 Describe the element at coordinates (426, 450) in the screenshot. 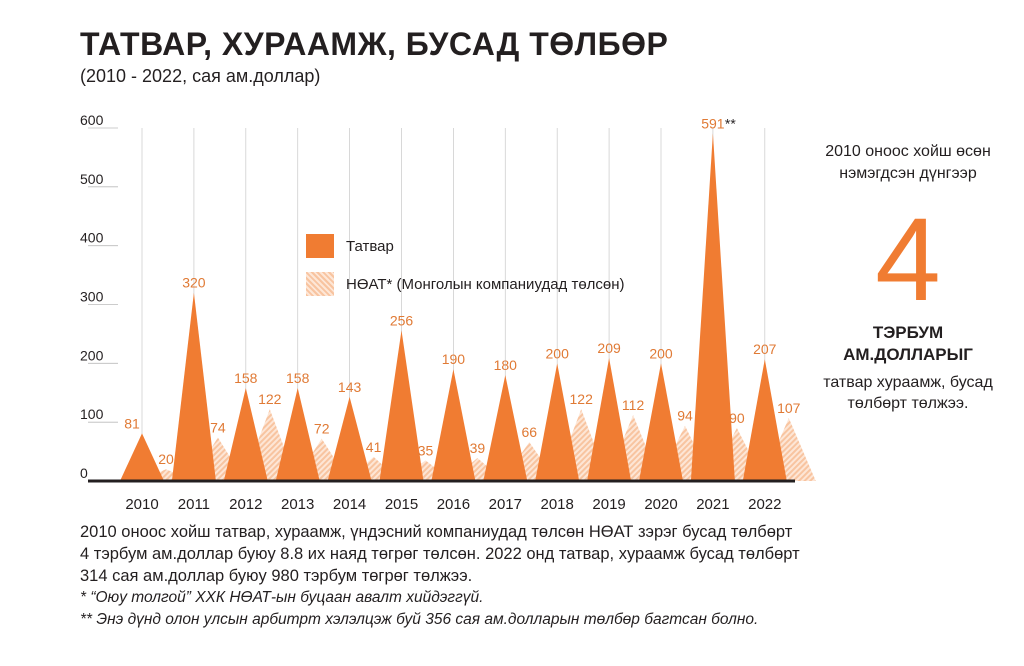

I see `vat-data-label: 35` at that location.